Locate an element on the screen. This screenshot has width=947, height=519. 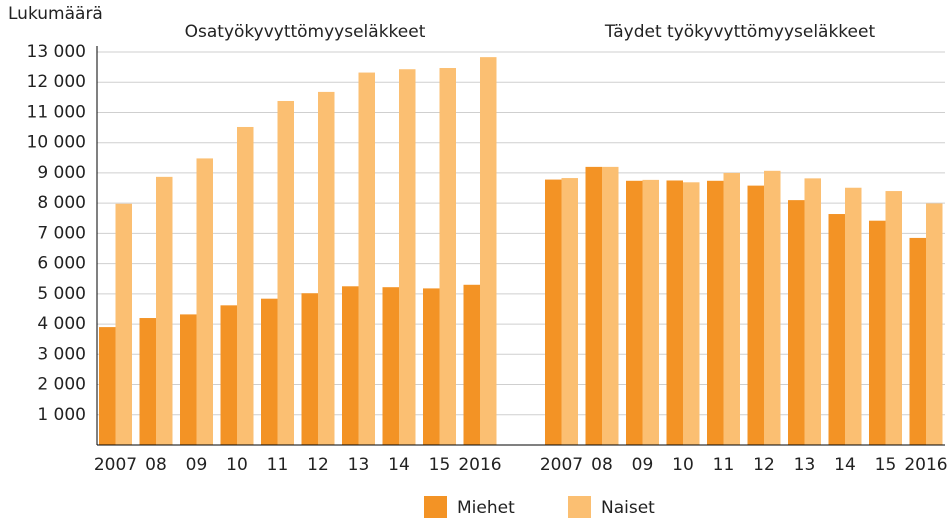
y-tick-label: 10 000 is located at coordinates (56, 143).